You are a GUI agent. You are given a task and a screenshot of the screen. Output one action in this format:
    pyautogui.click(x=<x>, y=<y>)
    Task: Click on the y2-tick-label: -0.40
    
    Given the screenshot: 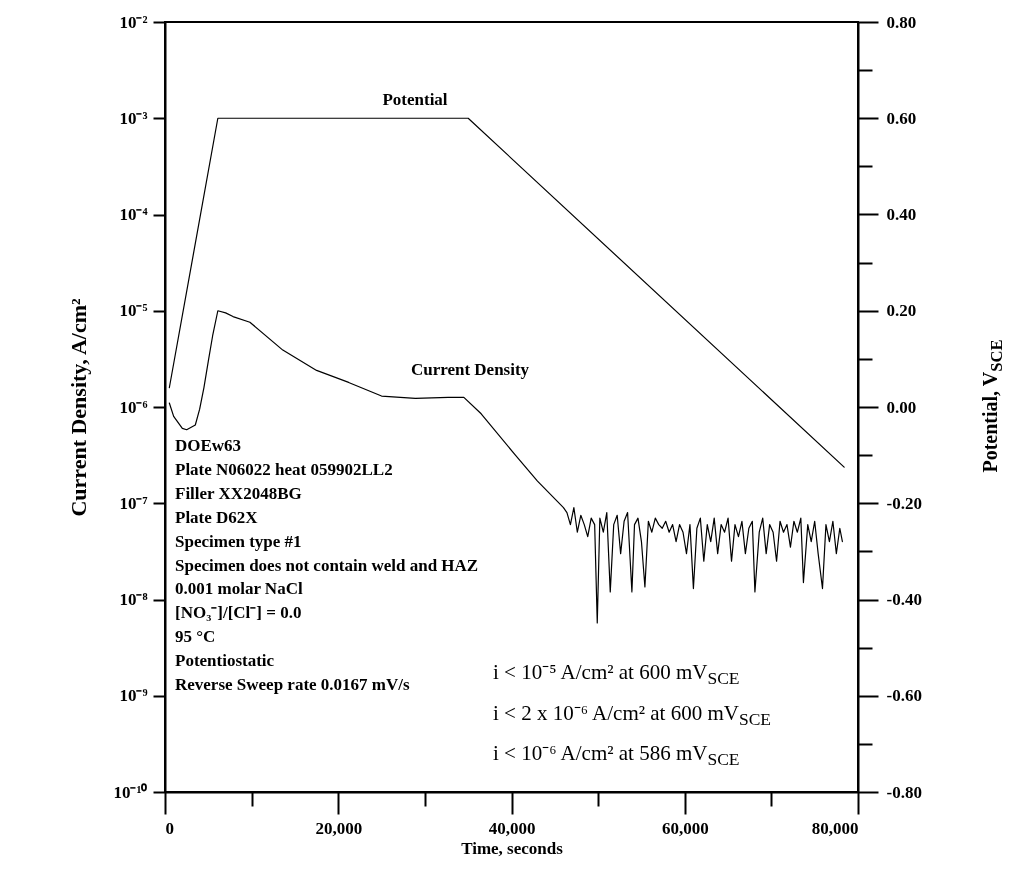 What is the action you would take?
    pyautogui.click(x=904, y=599)
    